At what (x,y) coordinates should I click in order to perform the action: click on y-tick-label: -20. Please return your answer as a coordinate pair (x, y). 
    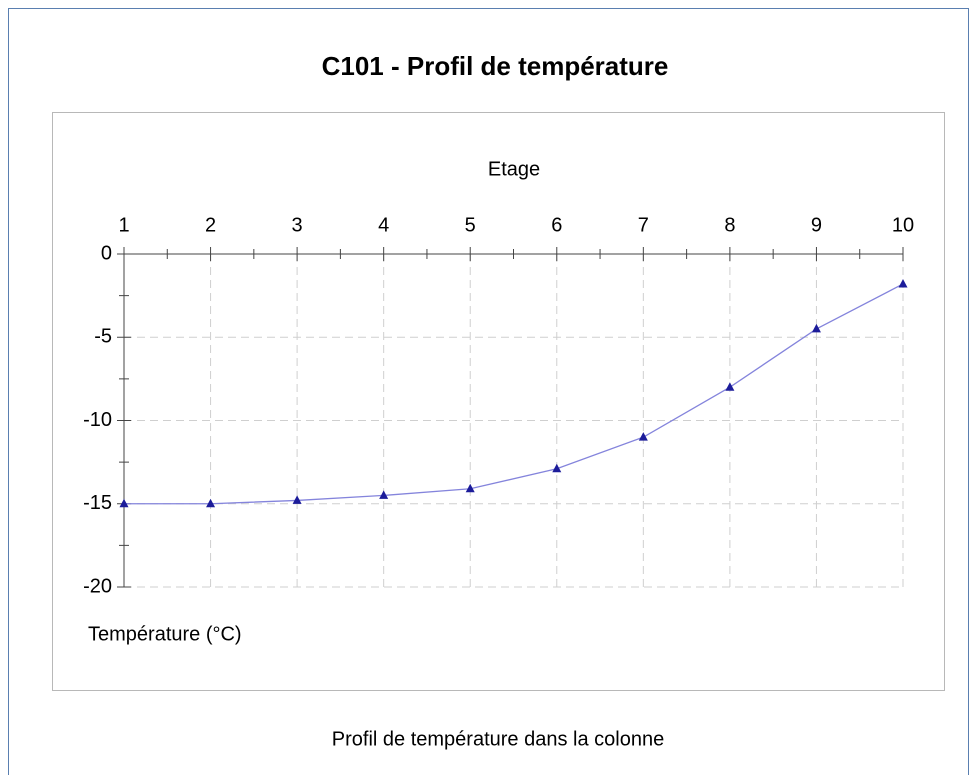
    Looking at the image, I should click on (97, 586).